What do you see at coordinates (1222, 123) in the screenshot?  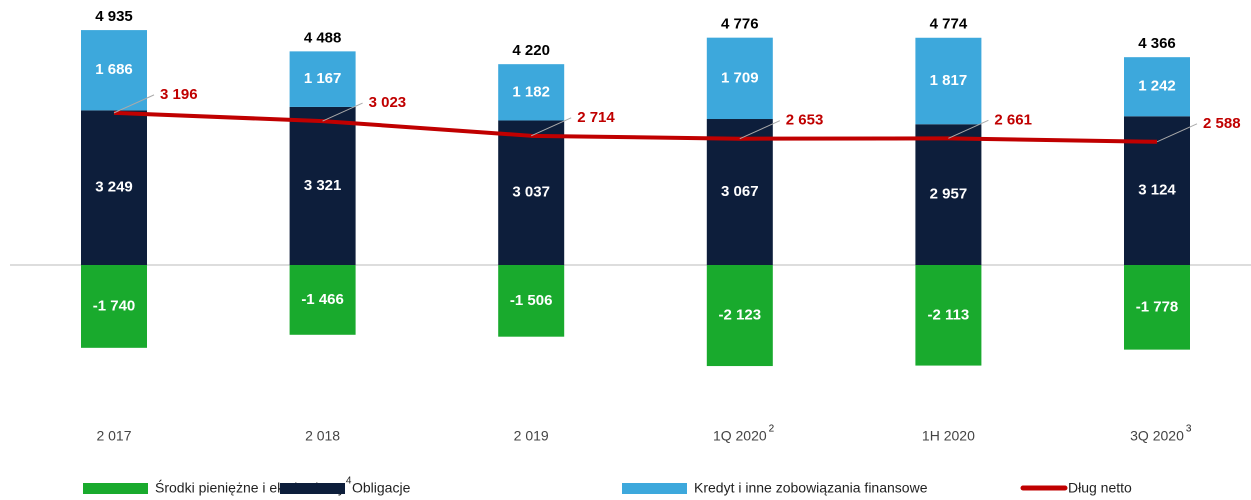 I see `line-value-label: 2 588` at bounding box center [1222, 123].